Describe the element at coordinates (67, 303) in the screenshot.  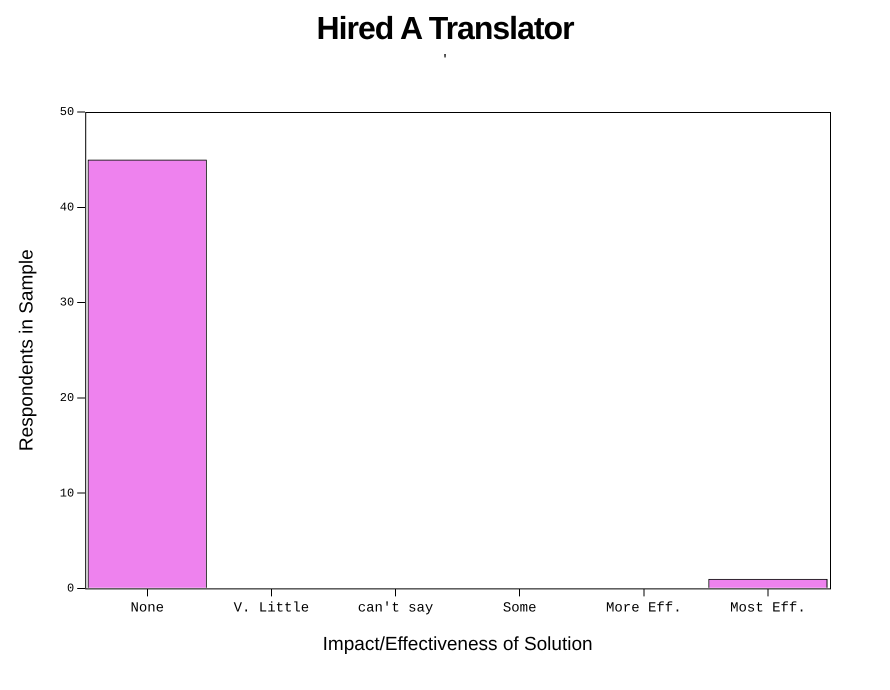
I see `y-tick-label: 30` at that location.